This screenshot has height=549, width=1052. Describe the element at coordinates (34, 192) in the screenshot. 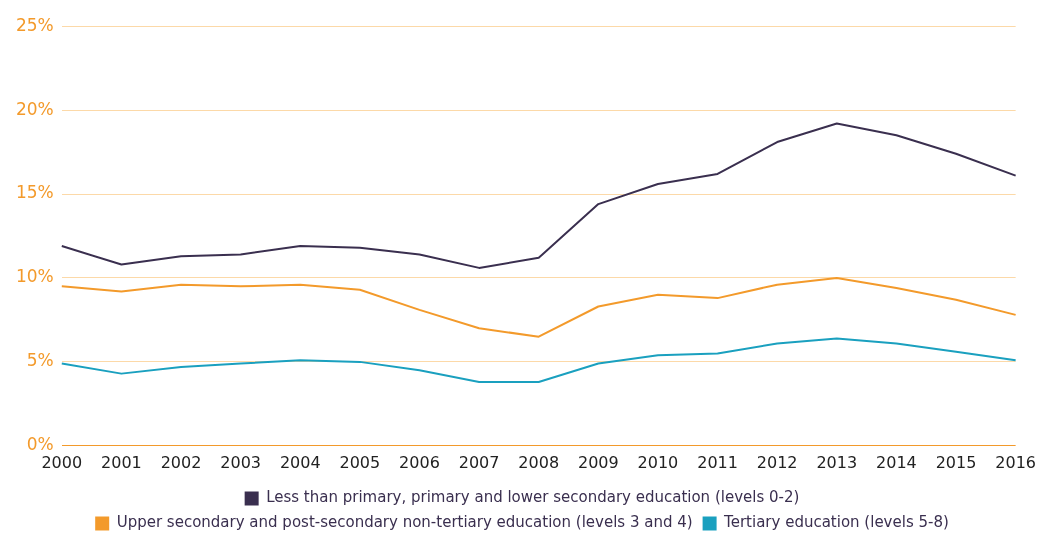

I see `y-tick-label: 15%` at that location.